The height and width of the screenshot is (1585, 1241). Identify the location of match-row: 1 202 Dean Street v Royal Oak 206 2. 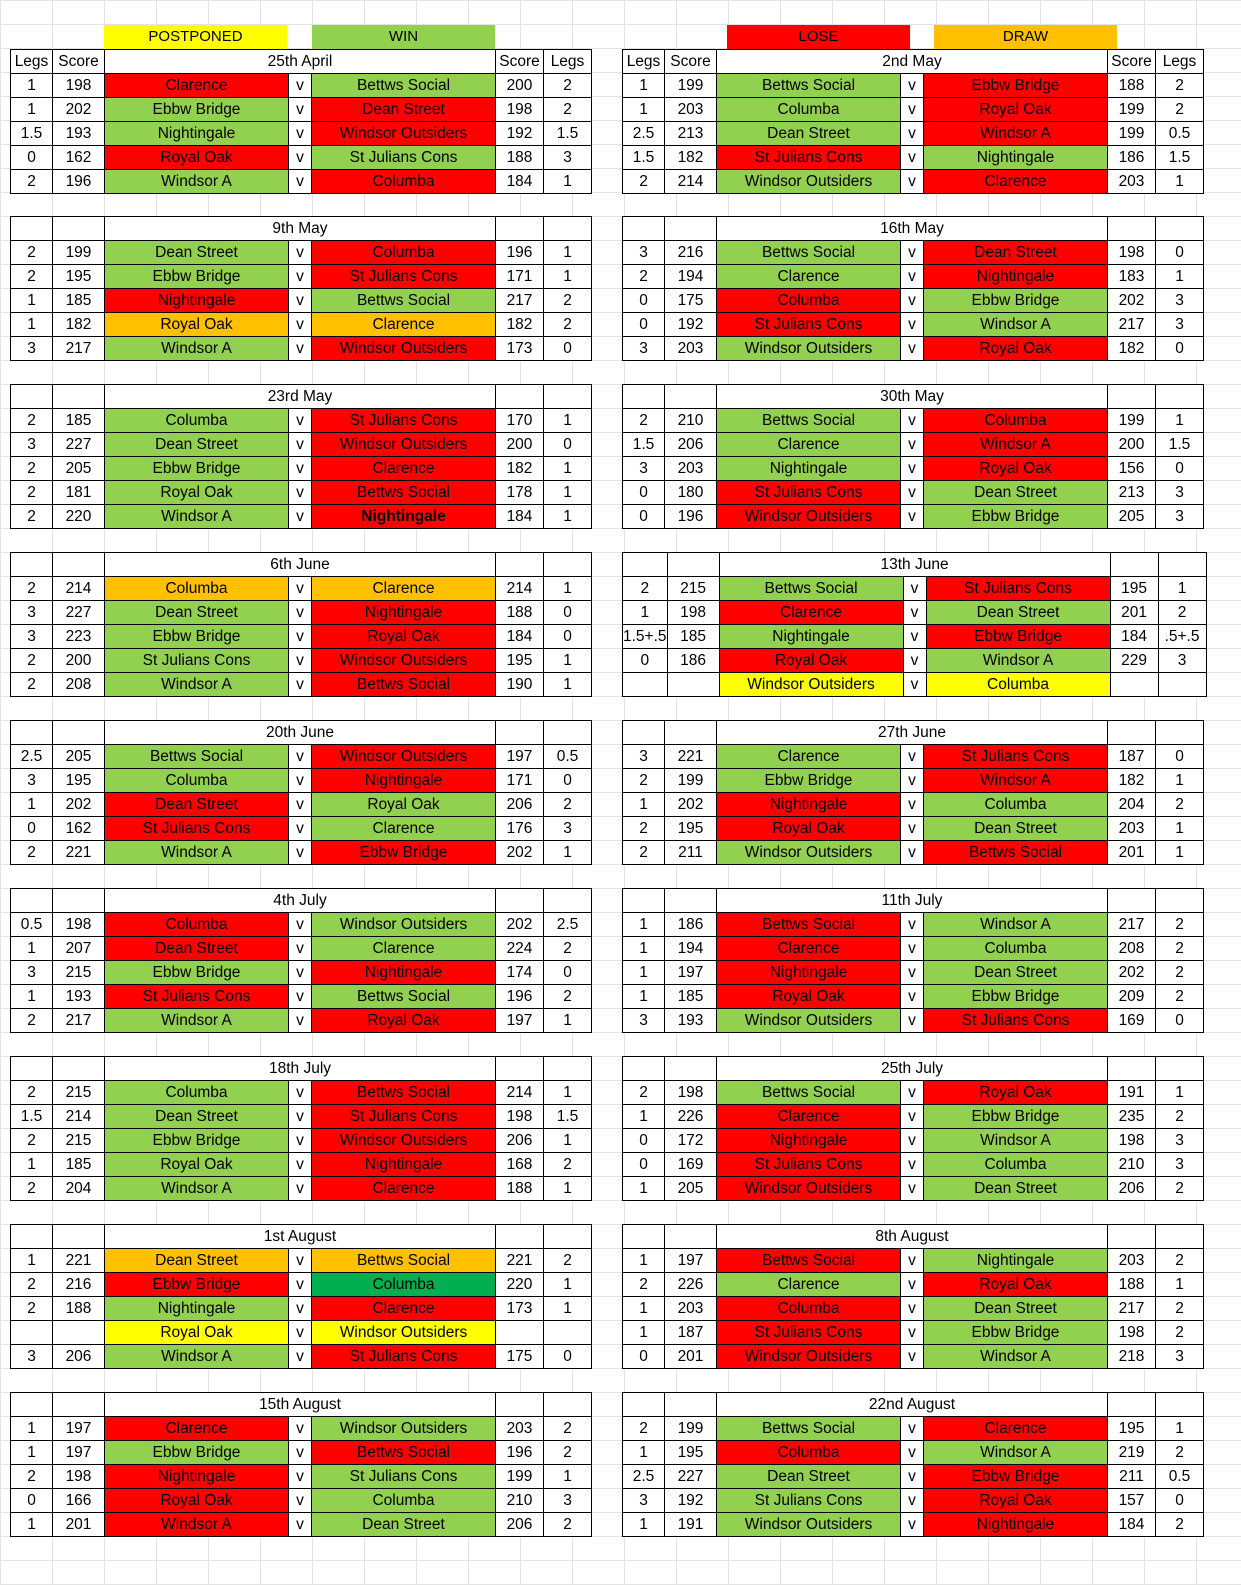
(301, 804).